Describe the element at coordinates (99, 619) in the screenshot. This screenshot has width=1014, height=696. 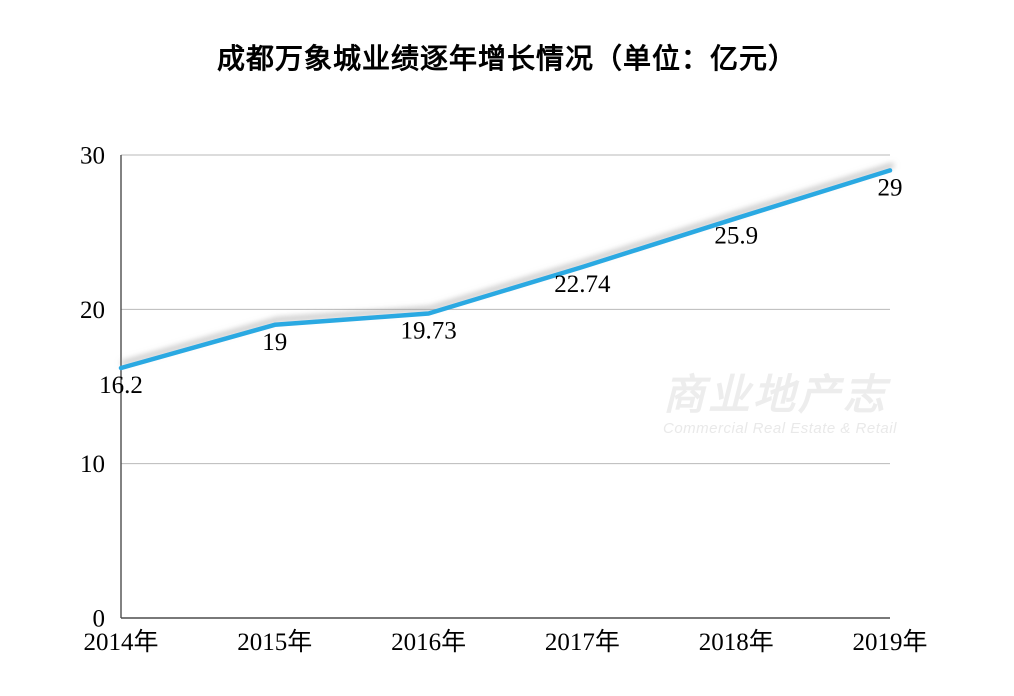
I see `y-tick-label: 0` at that location.